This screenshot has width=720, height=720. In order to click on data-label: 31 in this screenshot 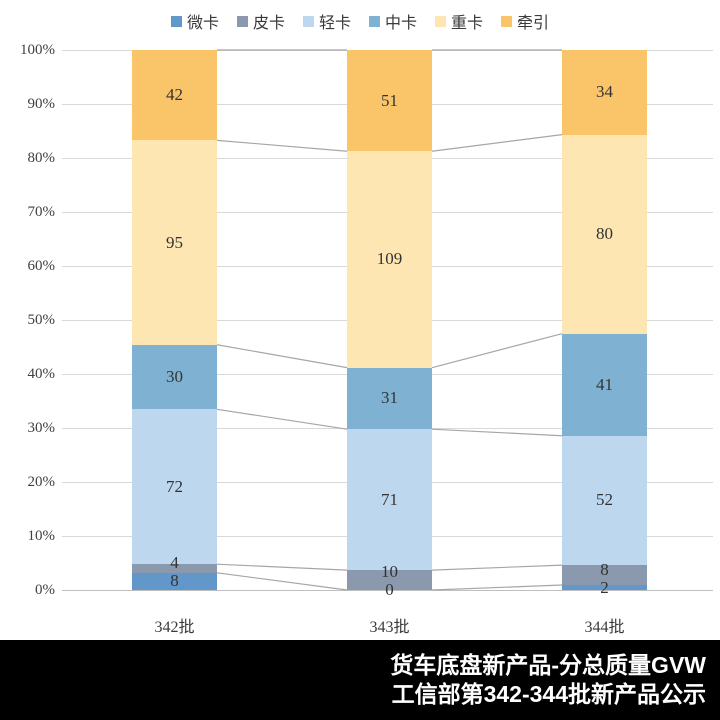, I will do `click(389, 398)`.